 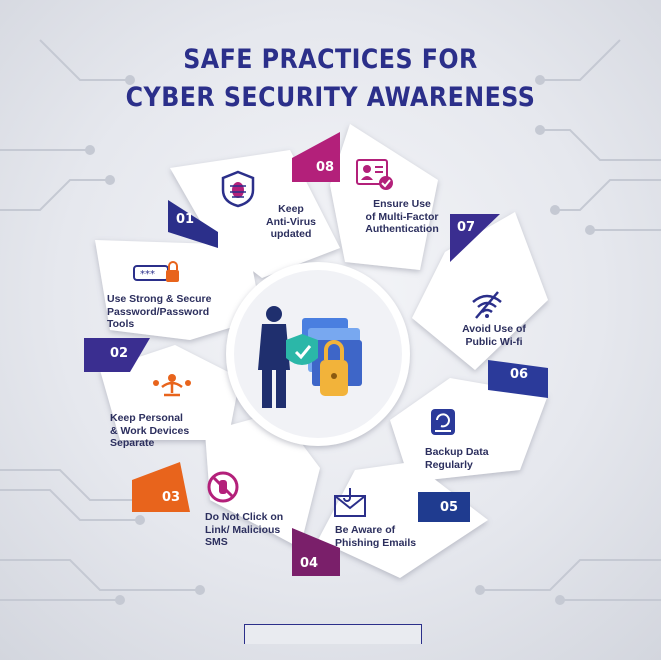 What do you see at coordinates (171, 497) in the screenshot?
I see `practice-number-03: 03` at bounding box center [171, 497].